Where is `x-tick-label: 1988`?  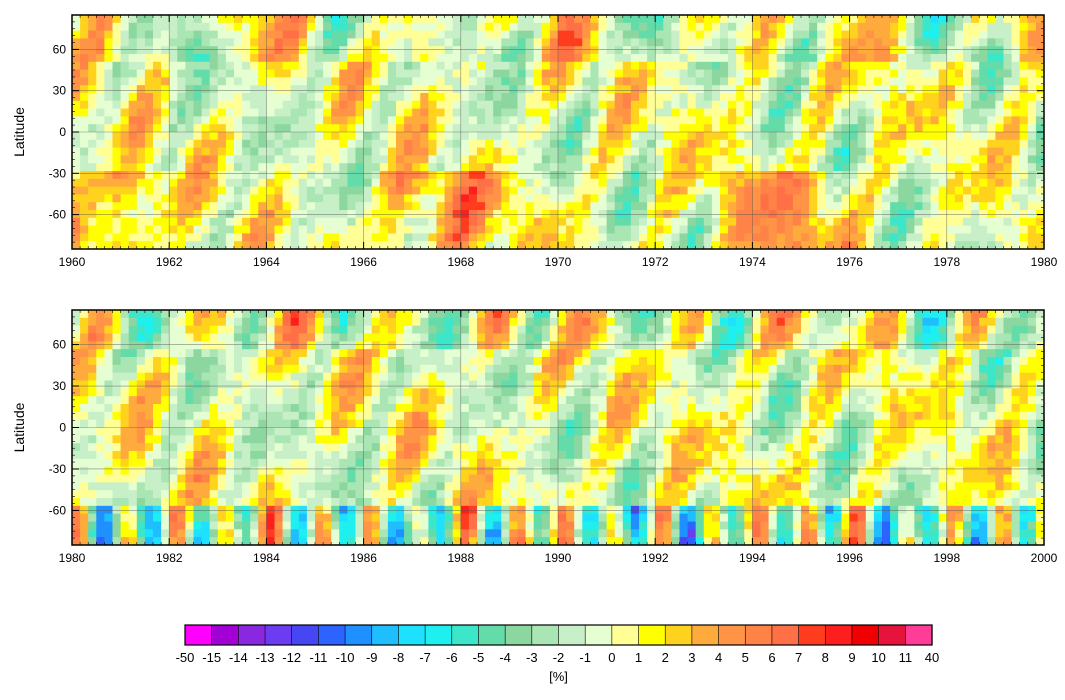
x-tick-label: 1988 is located at coordinates (460, 558).